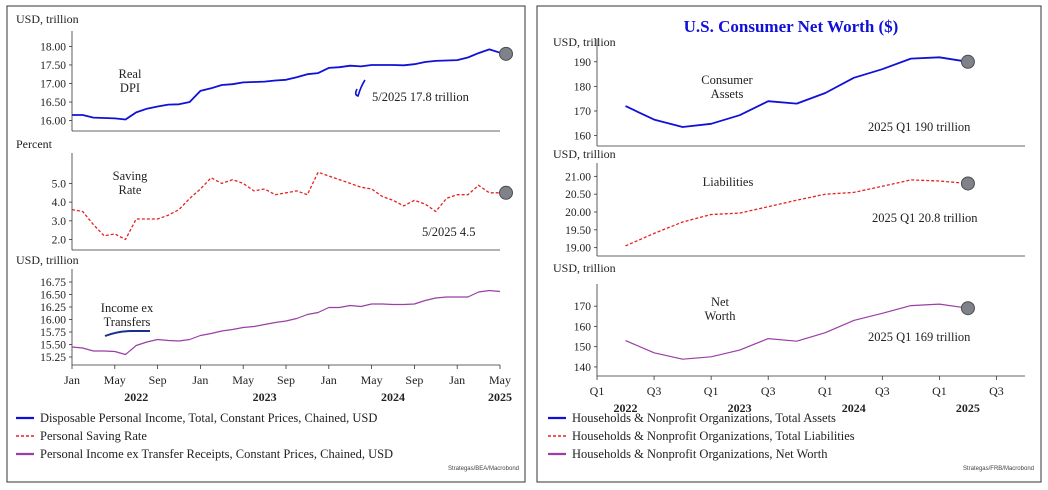  I want to click on left-bottom-y-tick-label: 16.50, so click(53, 296).